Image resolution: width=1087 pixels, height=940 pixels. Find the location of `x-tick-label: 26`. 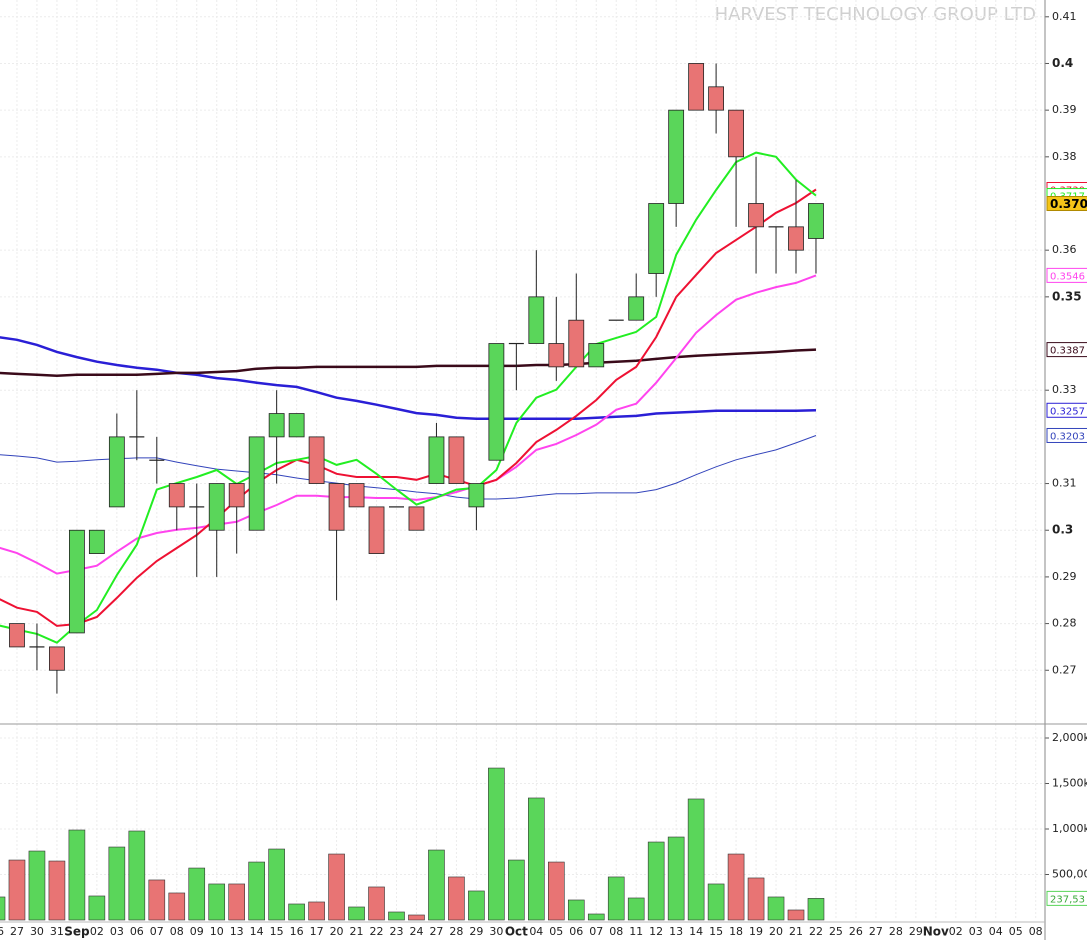

x-tick-label: 26 is located at coordinates (856, 931).